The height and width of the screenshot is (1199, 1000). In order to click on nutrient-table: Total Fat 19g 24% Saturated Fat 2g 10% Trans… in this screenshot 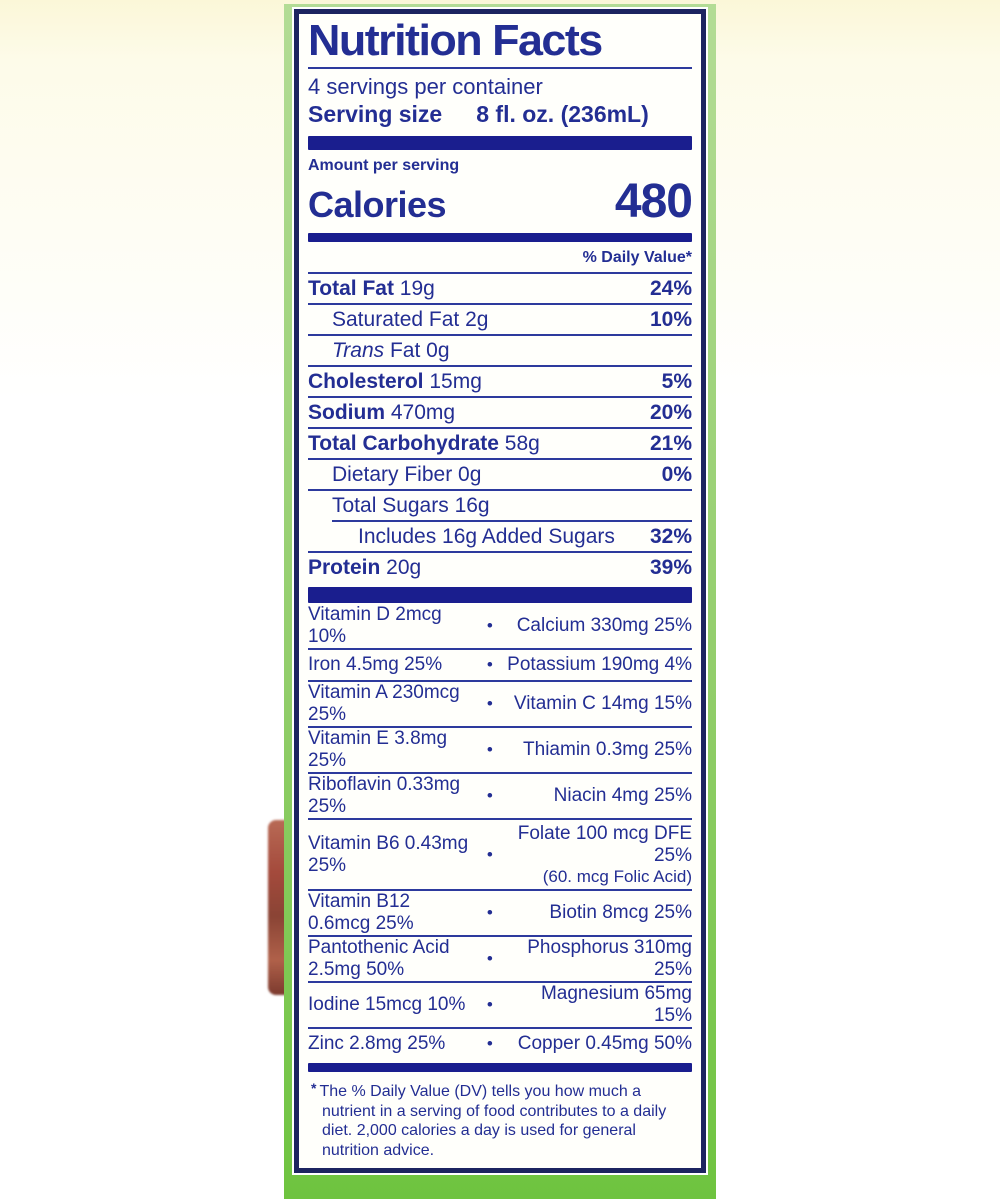, I will do `click(500, 428)`.